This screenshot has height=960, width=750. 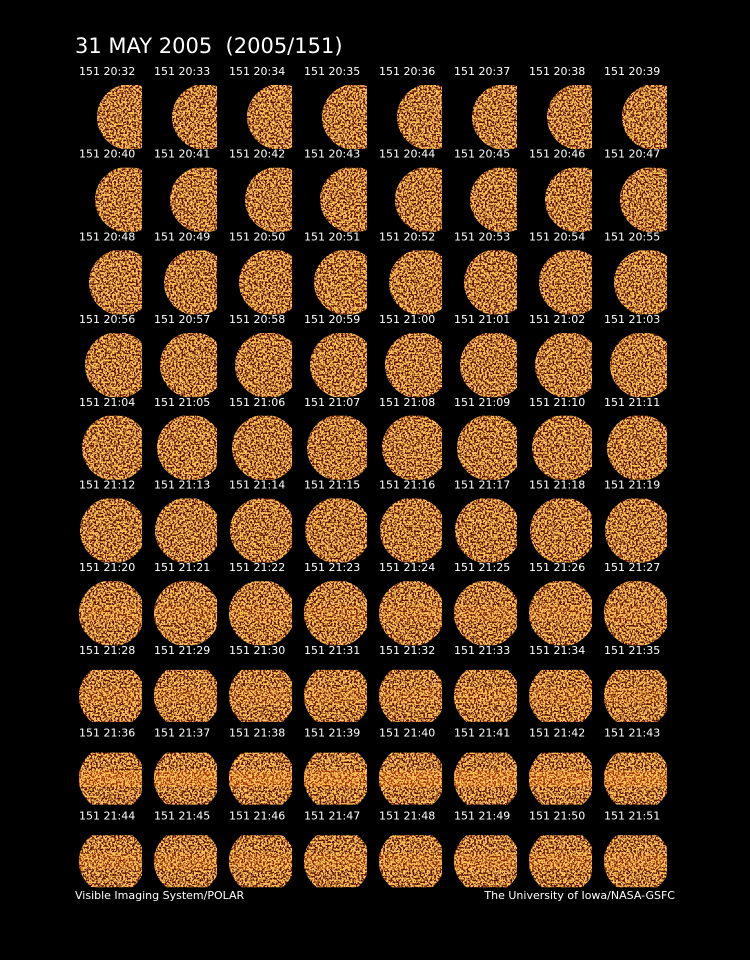 I want to click on frame-label: 151 20:48, so click(x=107, y=236).